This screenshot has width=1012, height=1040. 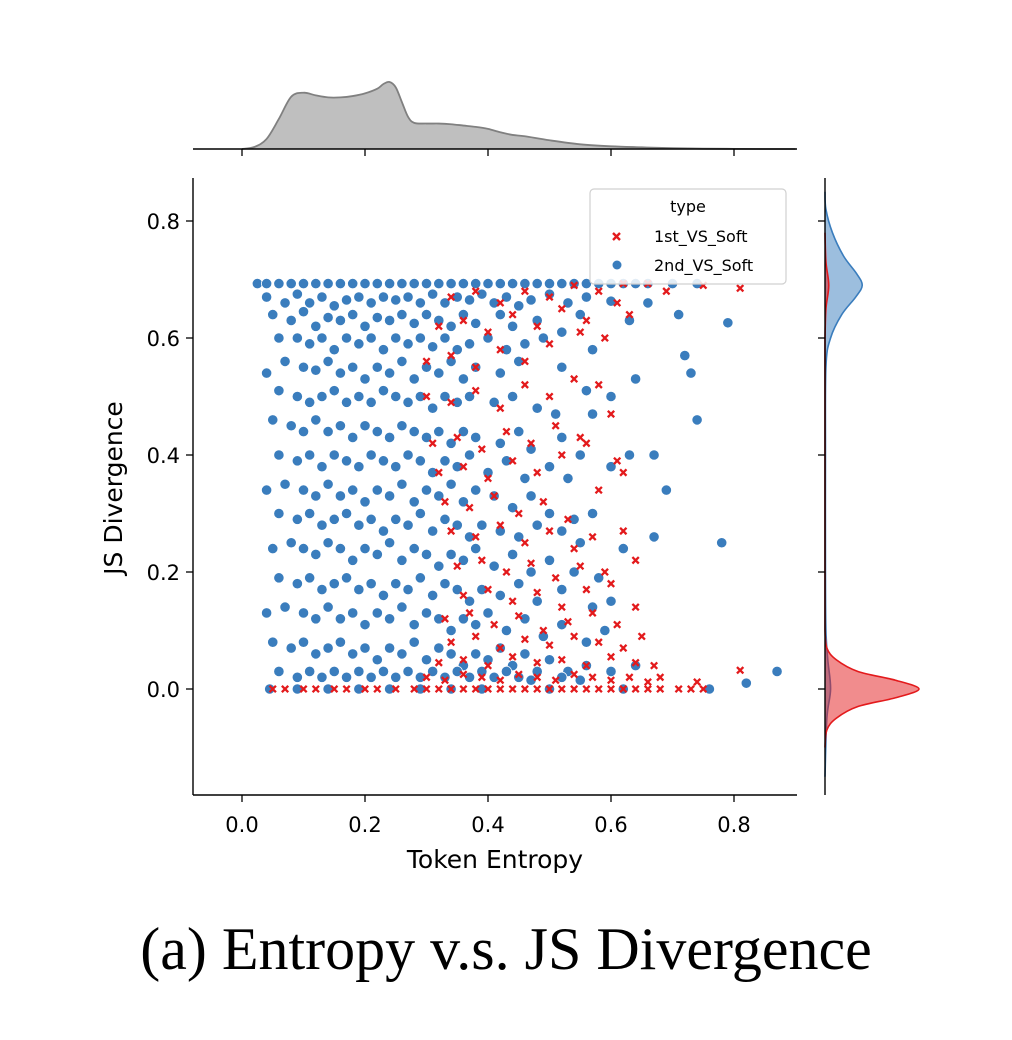 I want to click on right-kde-line-red, so click(x=872, y=689).